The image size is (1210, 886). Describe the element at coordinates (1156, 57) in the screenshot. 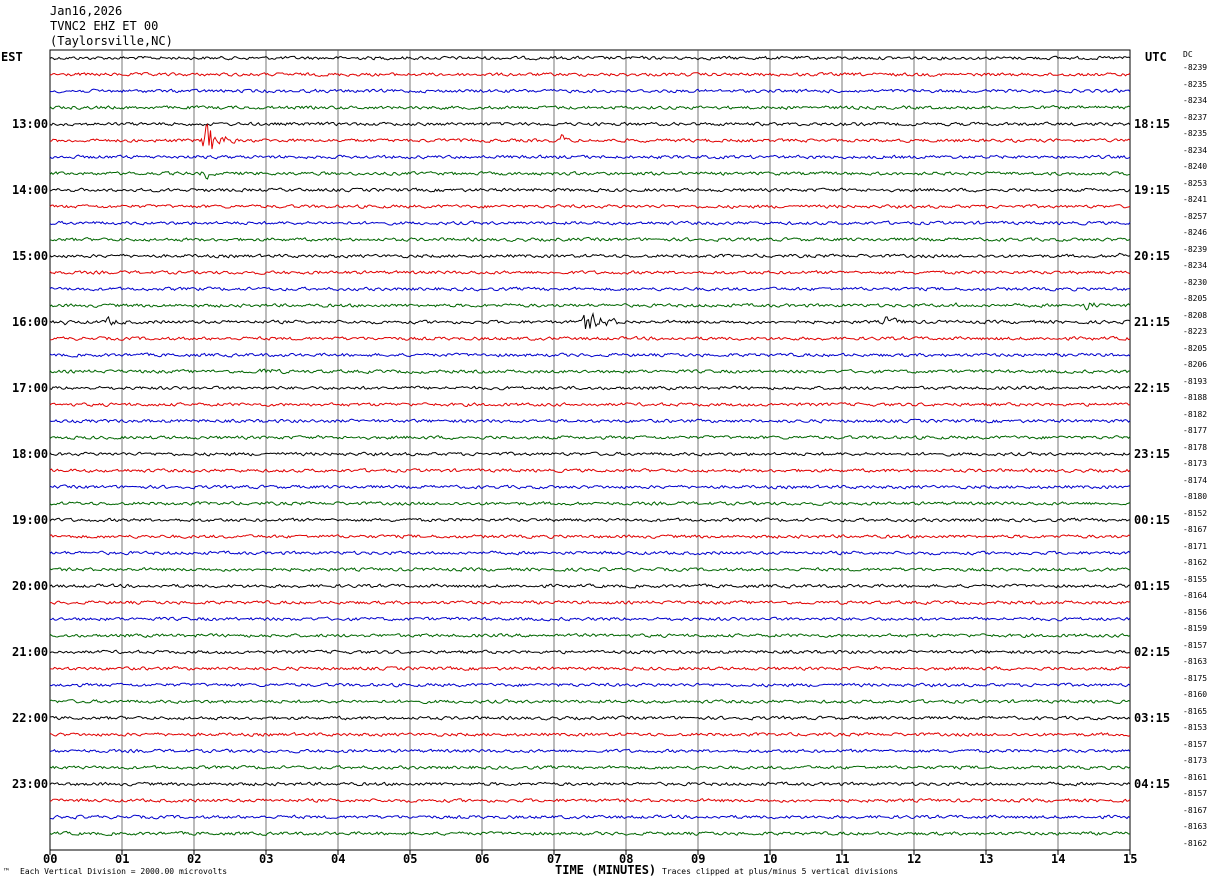

I see `utc-axis-label: UTC` at that location.